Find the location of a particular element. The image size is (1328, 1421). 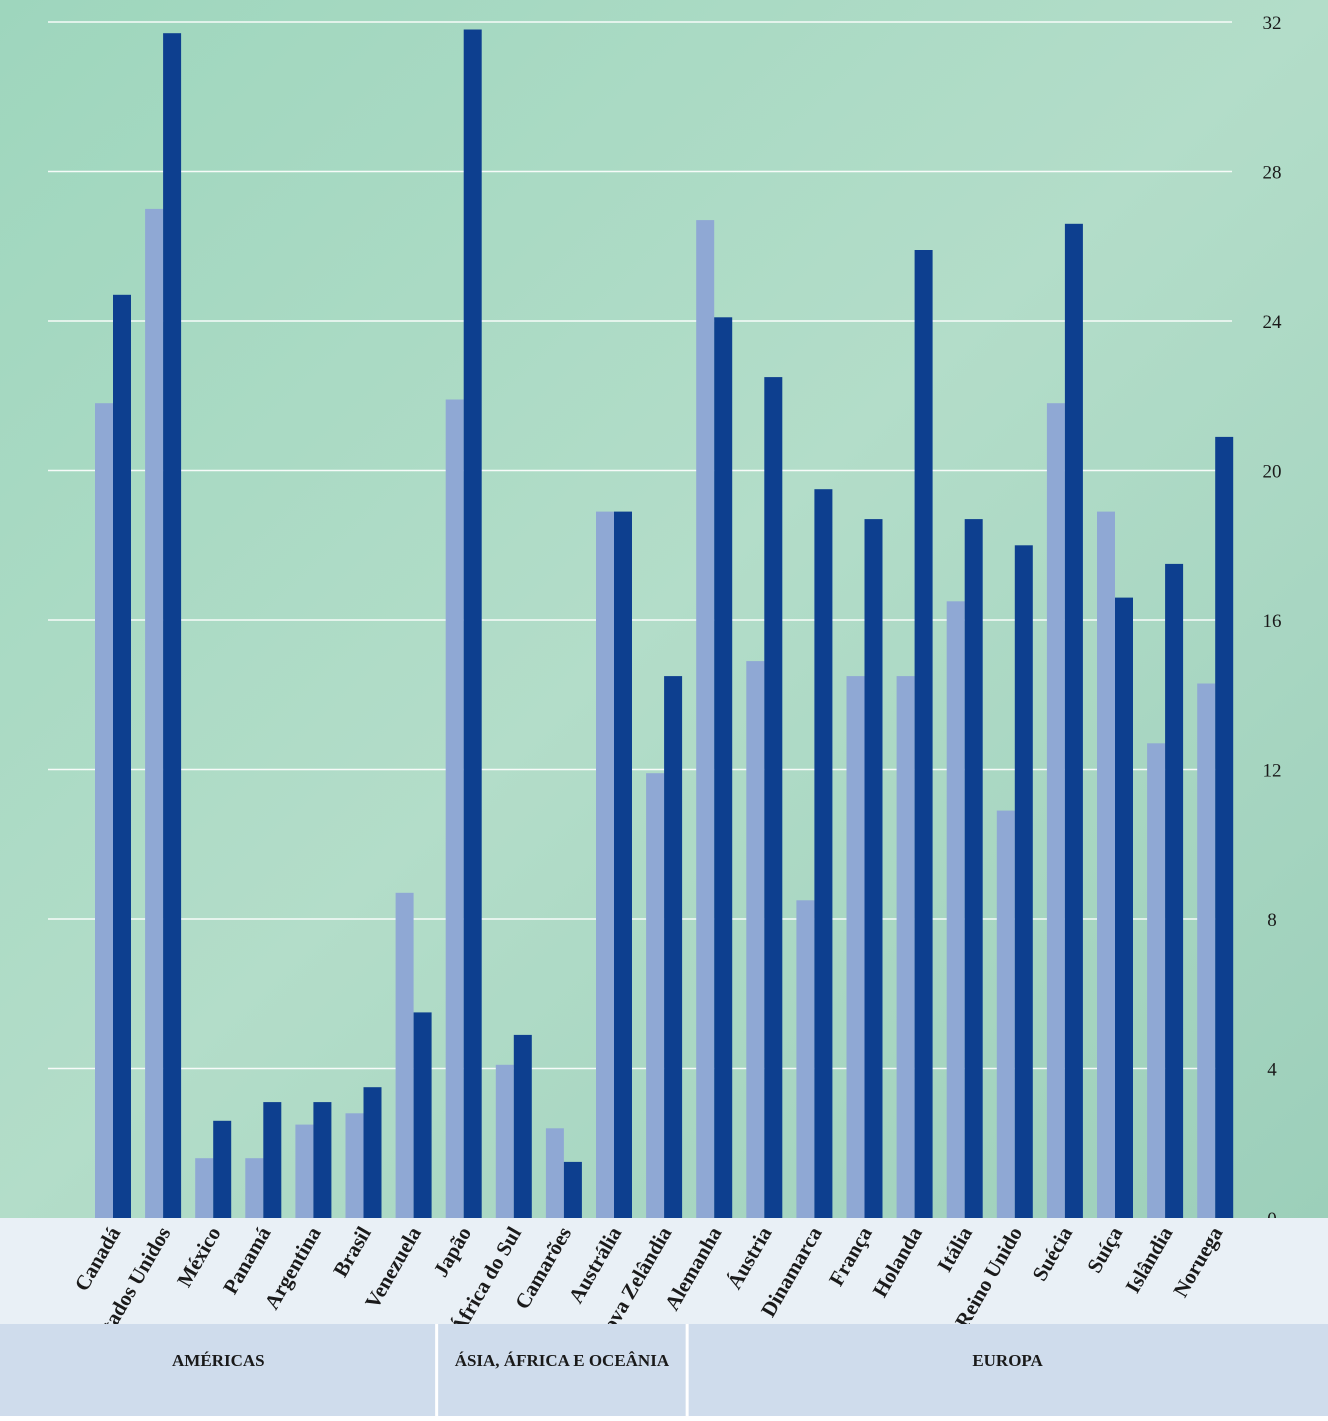

y-tick-label: 20 is located at coordinates (1272, 472).